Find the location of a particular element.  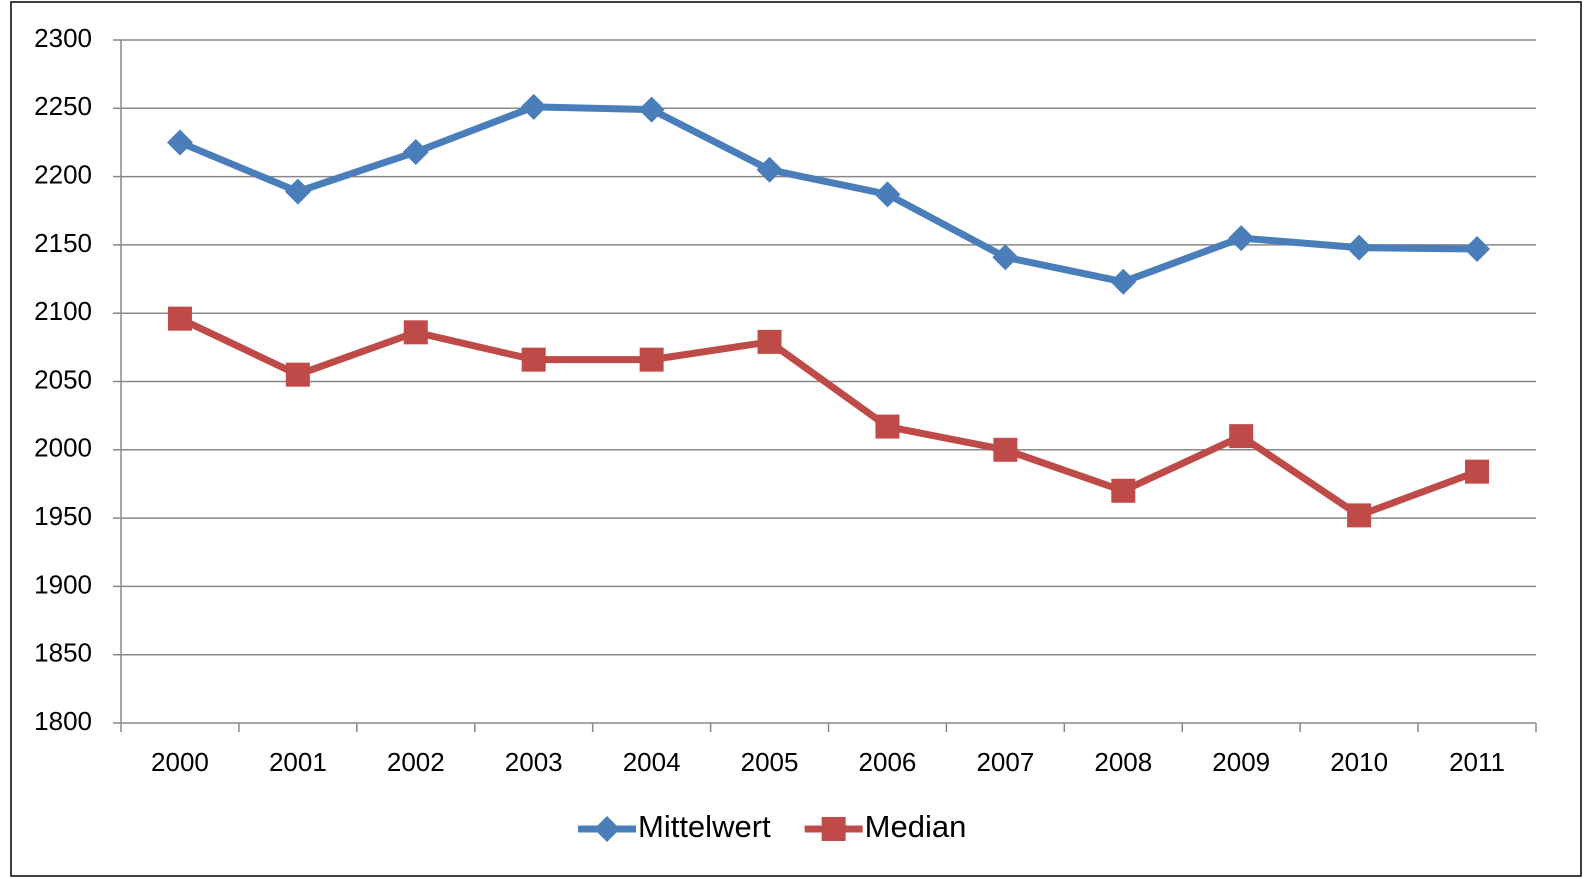

x-tick-label: 2007 is located at coordinates (1005, 762).